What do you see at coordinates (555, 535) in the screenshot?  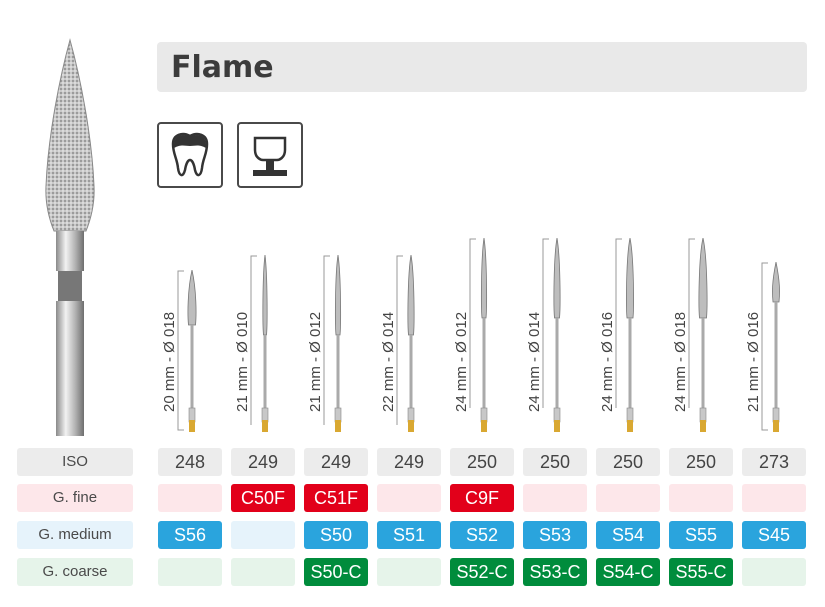 I see `cell-medium-6: S53` at bounding box center [555, 535].